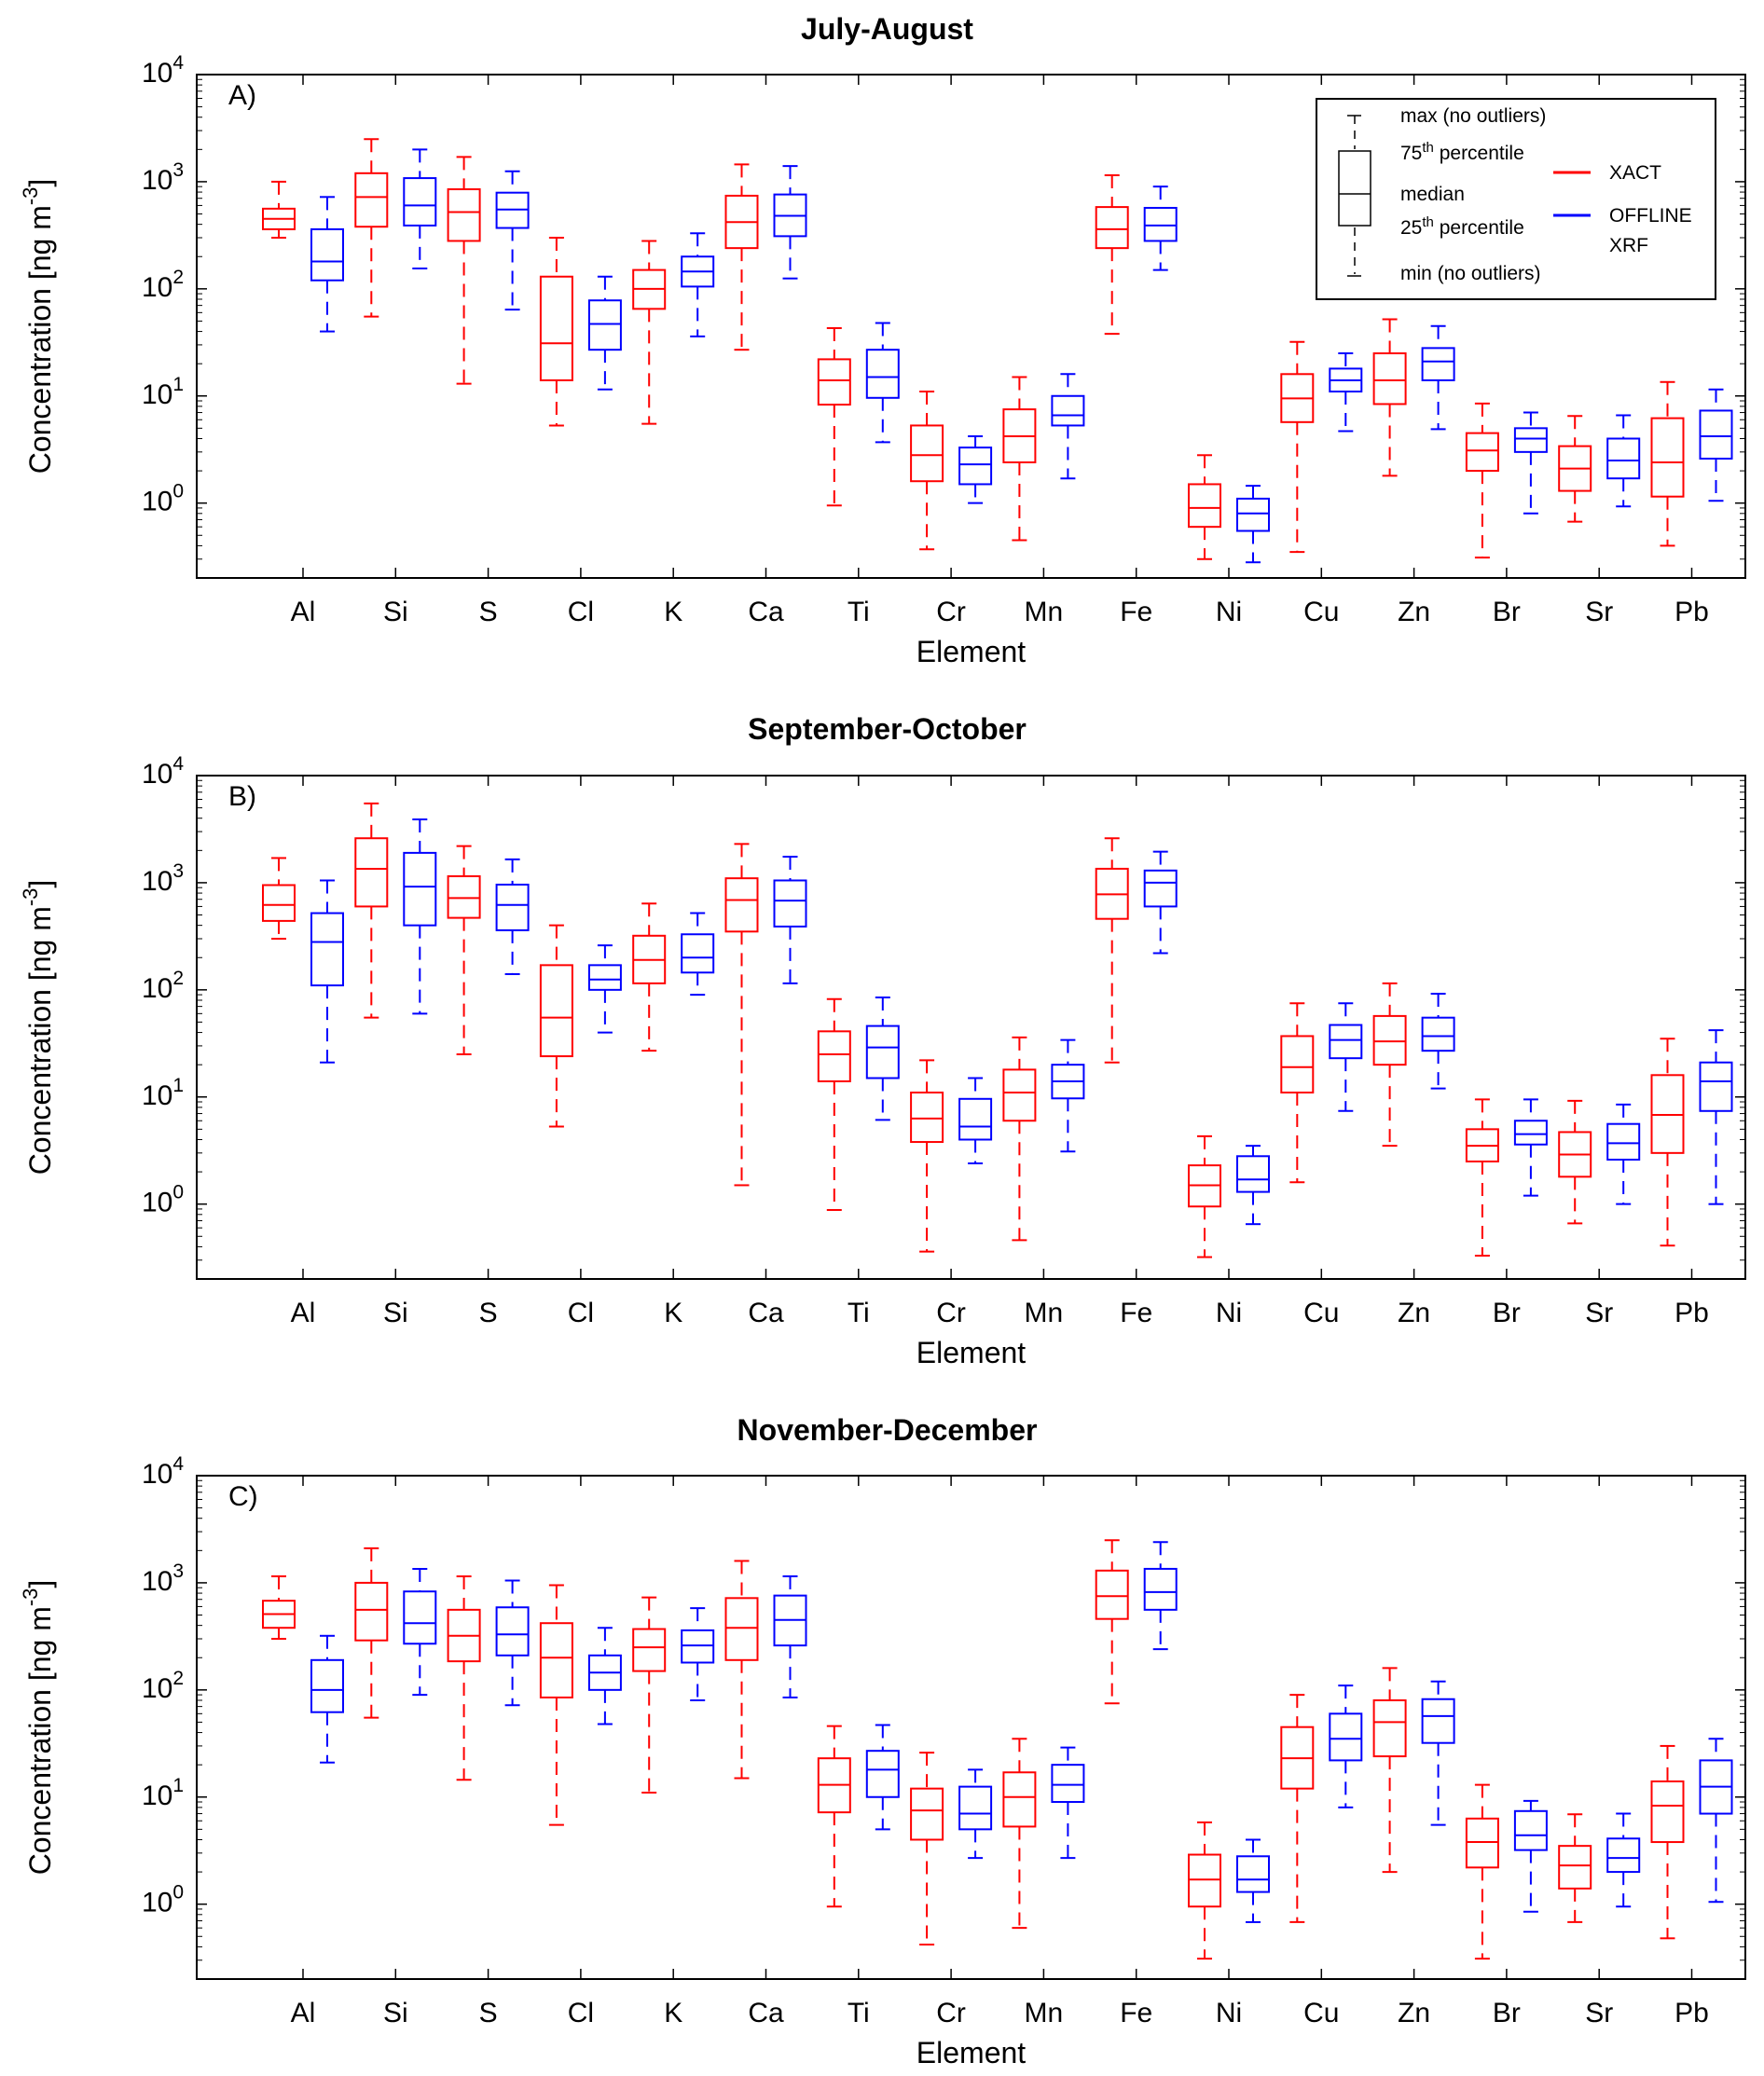 This screenshot has height=2076, width=1764. I want to click on x-tick-label: Ti, so click(859, 1313).